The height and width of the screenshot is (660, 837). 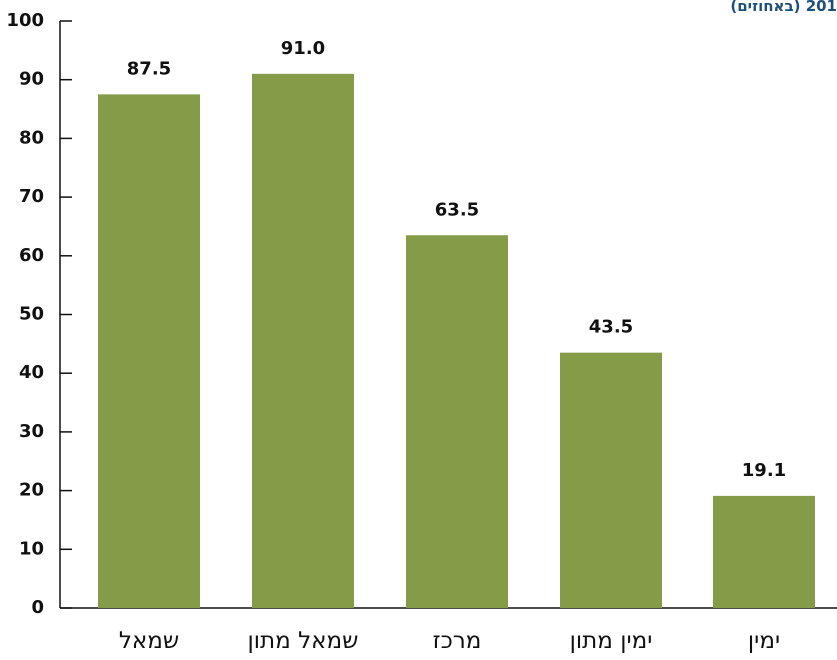 What do you see at coordinates (303, 48) in the screenshot?
I see `data-label: 91.0` at bounding box center [303, 48].